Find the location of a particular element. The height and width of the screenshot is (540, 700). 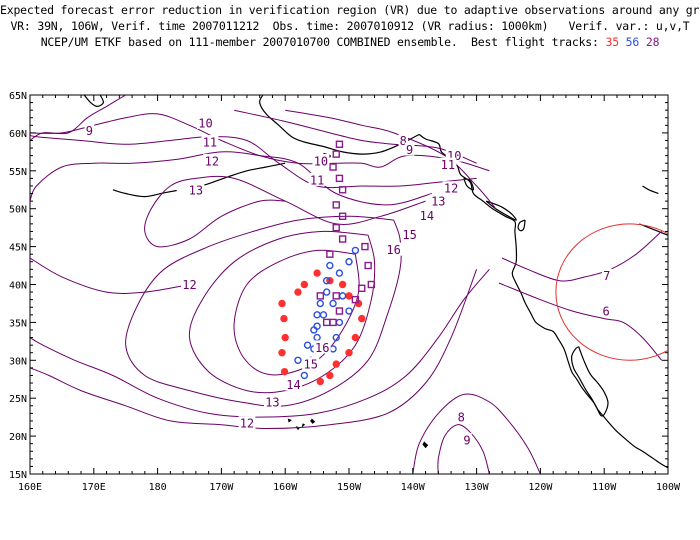

x-tick-label: 150W is located at coordinates (349, 487).